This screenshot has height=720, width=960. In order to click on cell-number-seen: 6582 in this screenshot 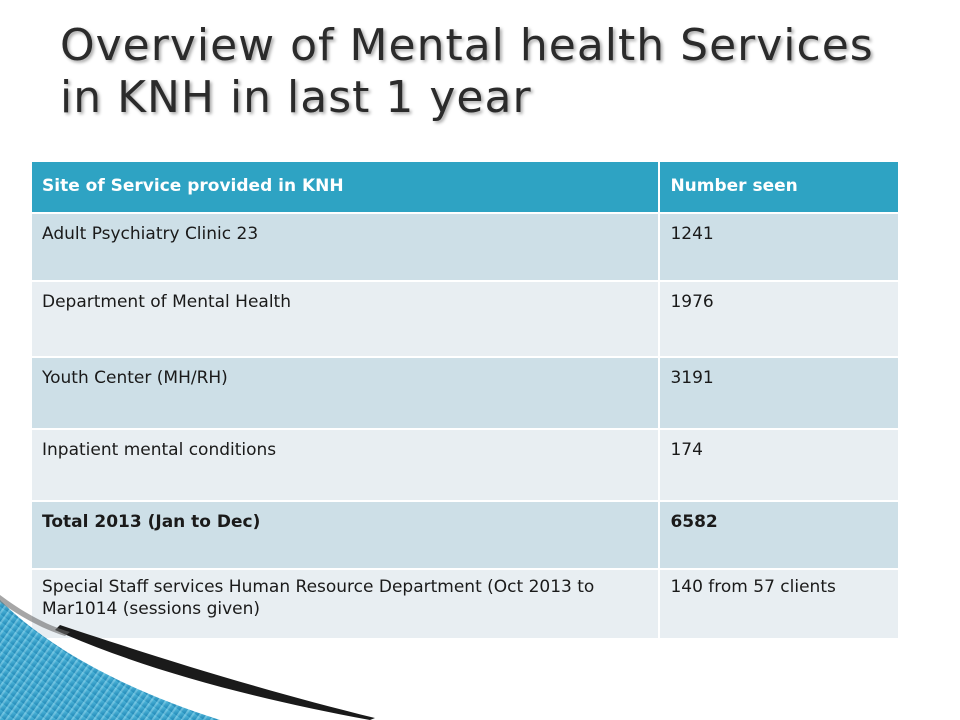, I will do `click(779, 535)`.